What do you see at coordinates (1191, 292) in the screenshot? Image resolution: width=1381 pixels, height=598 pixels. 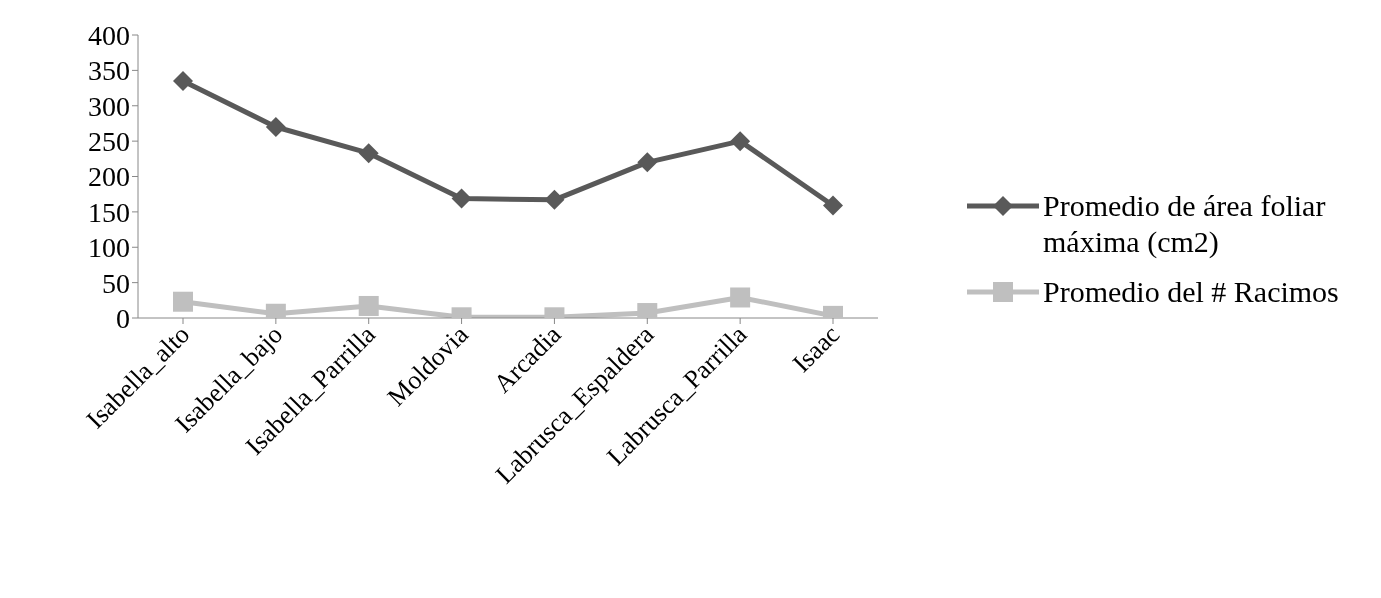 I see `legend-label: Promedio del # Racimos` at bounding box center [1191, 292].